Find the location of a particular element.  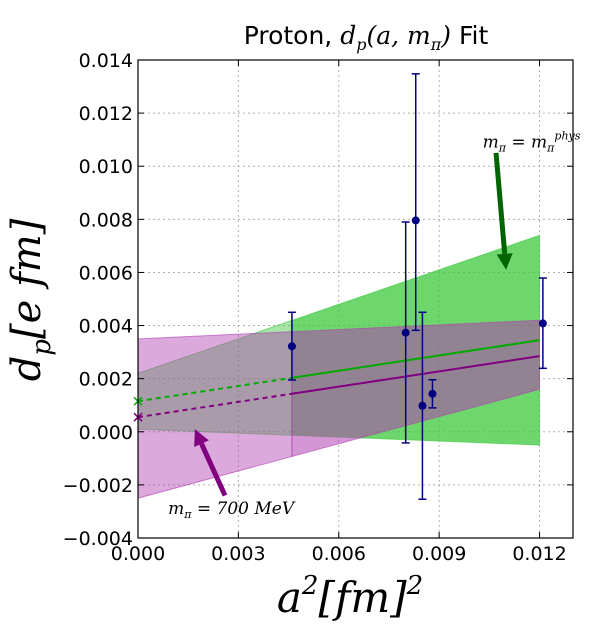

annotation-label: mπ = 700 MeV is located at coordinates (232, 510).